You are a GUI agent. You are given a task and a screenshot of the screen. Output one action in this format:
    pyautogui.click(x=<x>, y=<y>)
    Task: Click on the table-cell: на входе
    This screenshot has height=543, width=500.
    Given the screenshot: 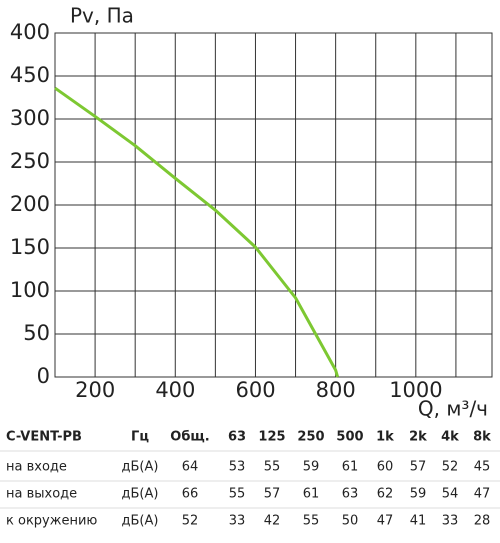 What is the action you would take?
    pyautogui.click(x=36, y=467)
    